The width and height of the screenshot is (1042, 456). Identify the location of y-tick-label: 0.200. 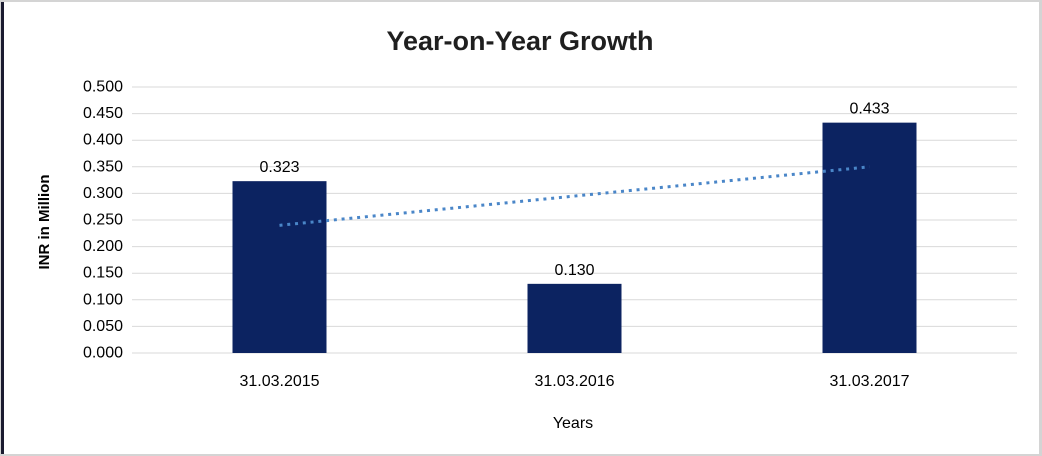
(103, 246).